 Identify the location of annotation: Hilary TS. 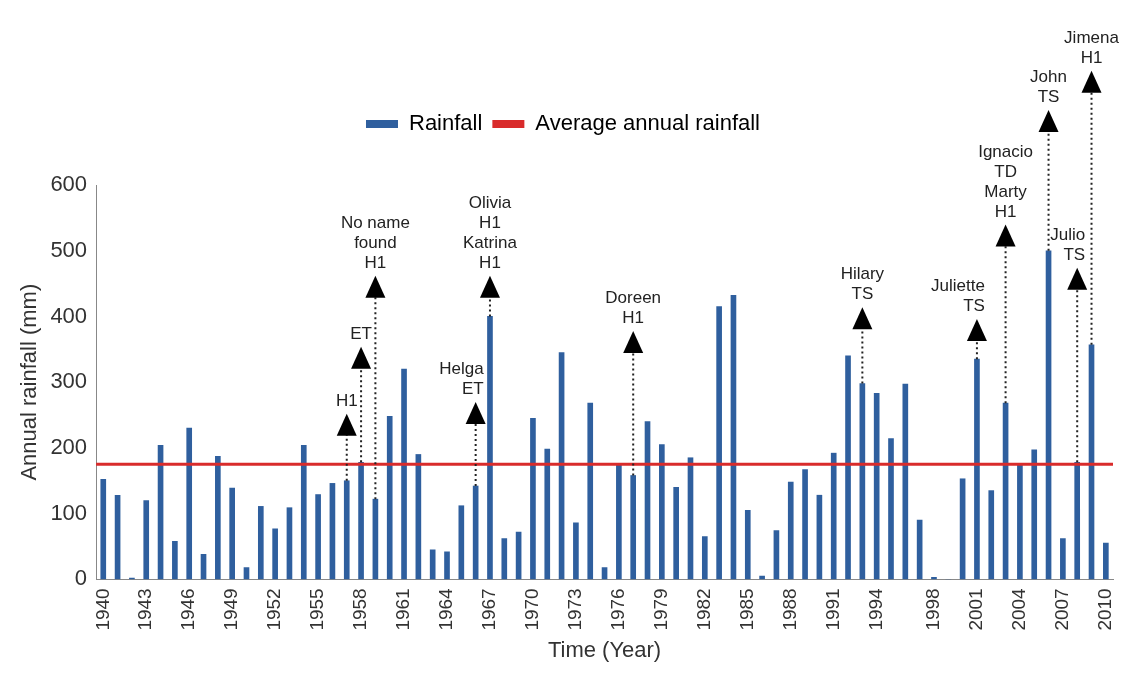
(862, 284).